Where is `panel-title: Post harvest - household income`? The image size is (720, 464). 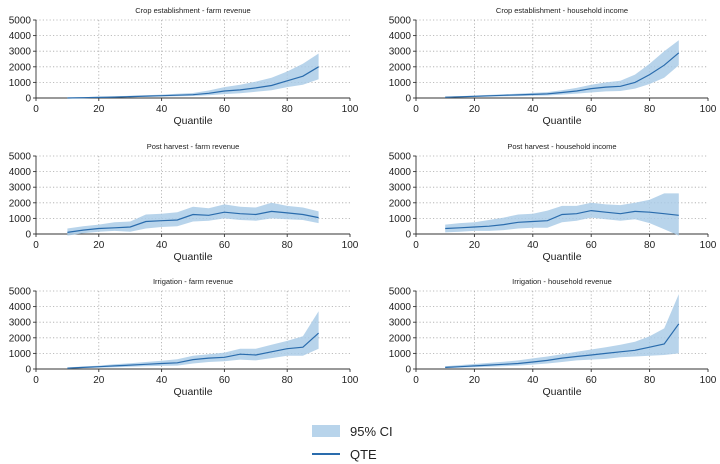
panel-title: Post harvest - household income is located at coordinates (561, 146).